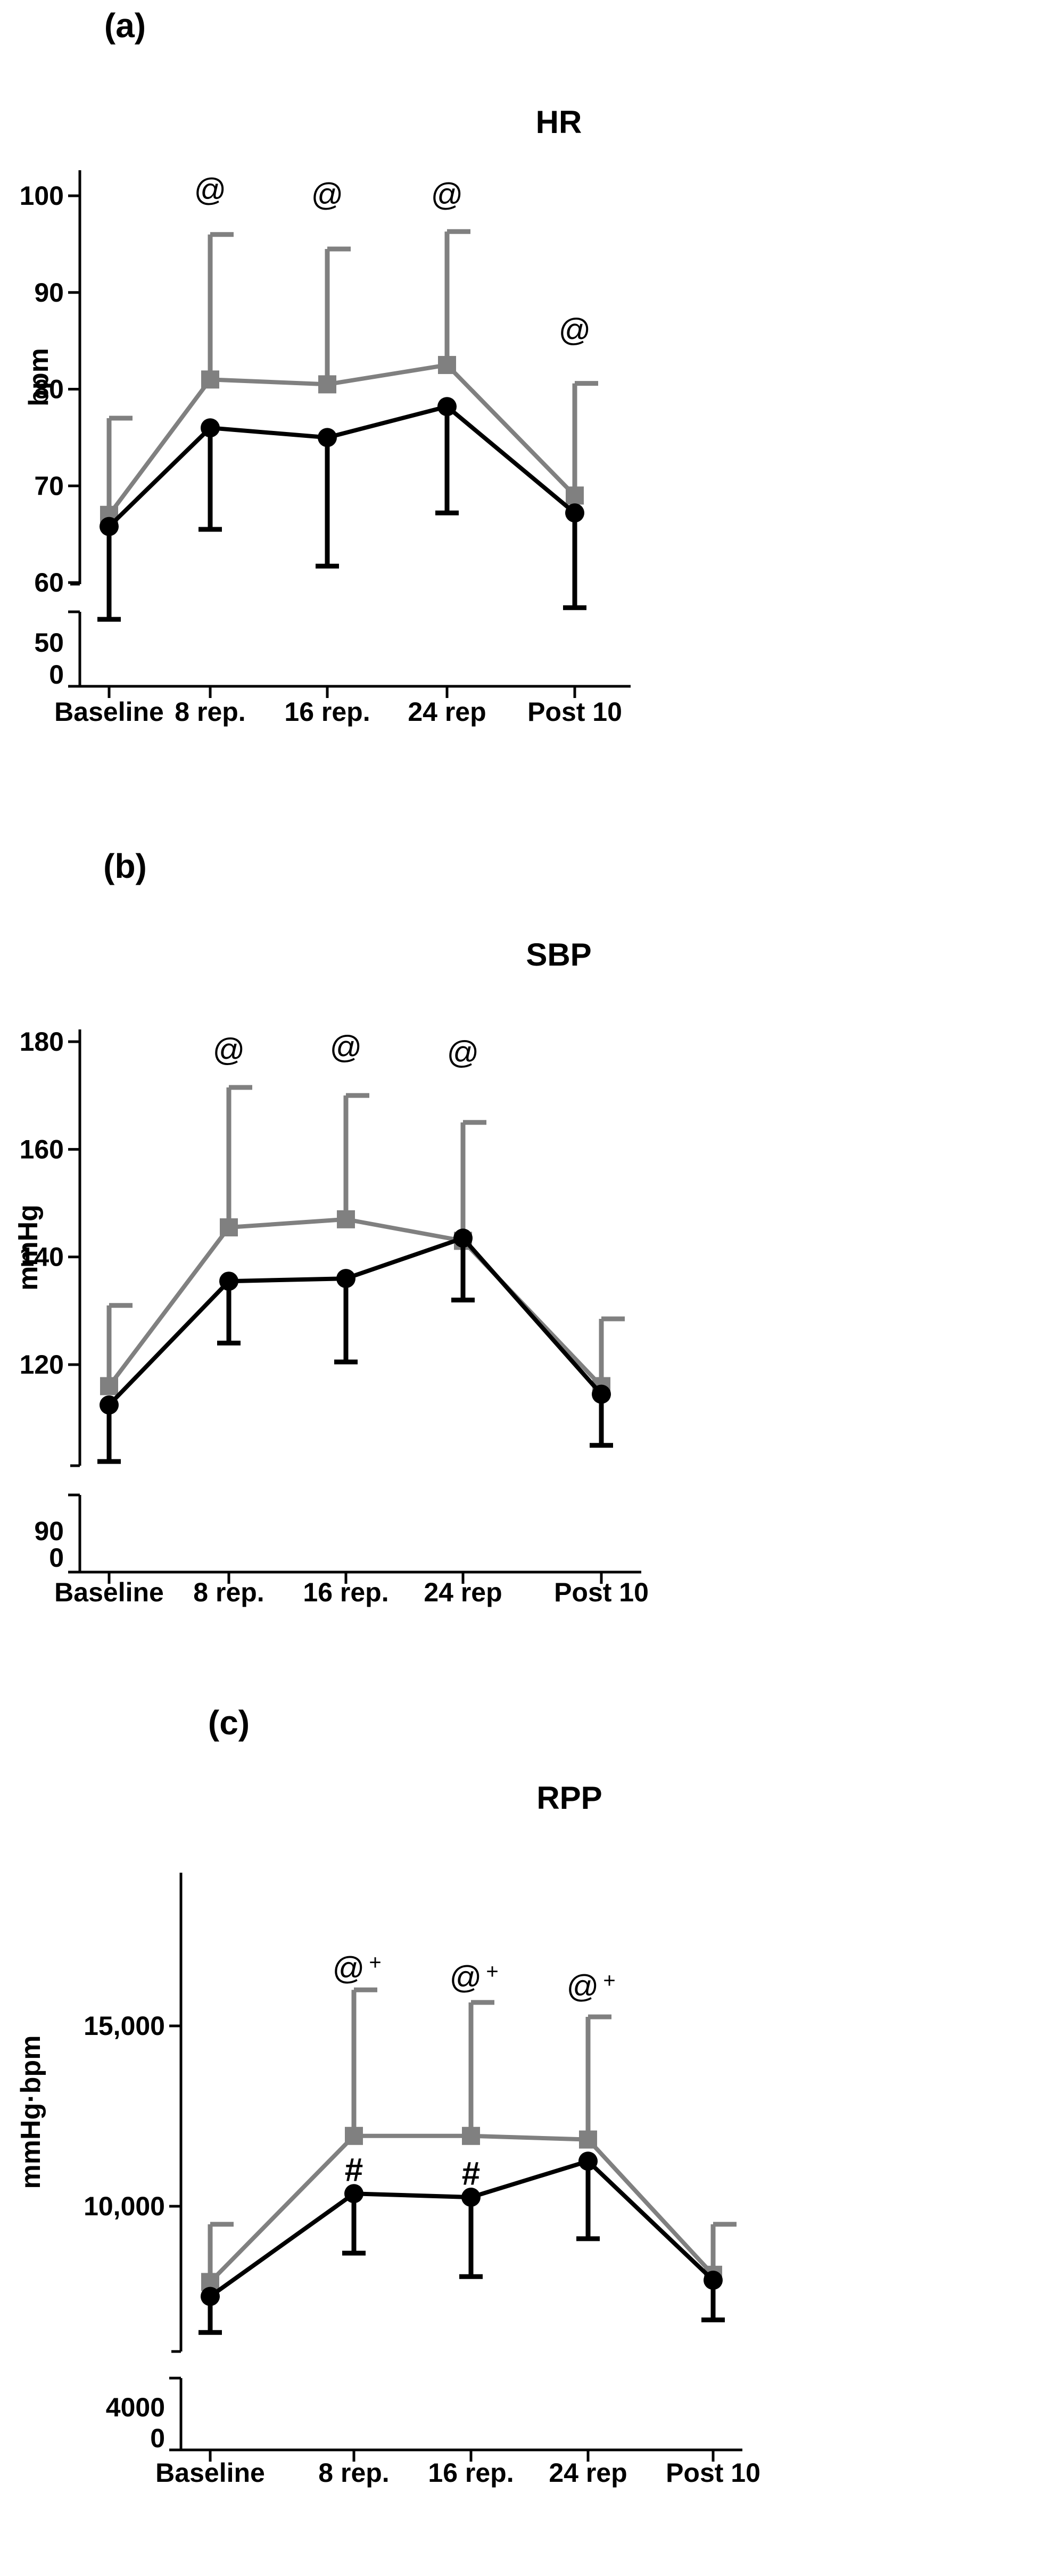 The width and height of the screenshot is (1042, 2576). What do you see at coordinates (49, 389) in the screenshot?
I see `y-tick-label: 80` at bounding box center [49, 389].